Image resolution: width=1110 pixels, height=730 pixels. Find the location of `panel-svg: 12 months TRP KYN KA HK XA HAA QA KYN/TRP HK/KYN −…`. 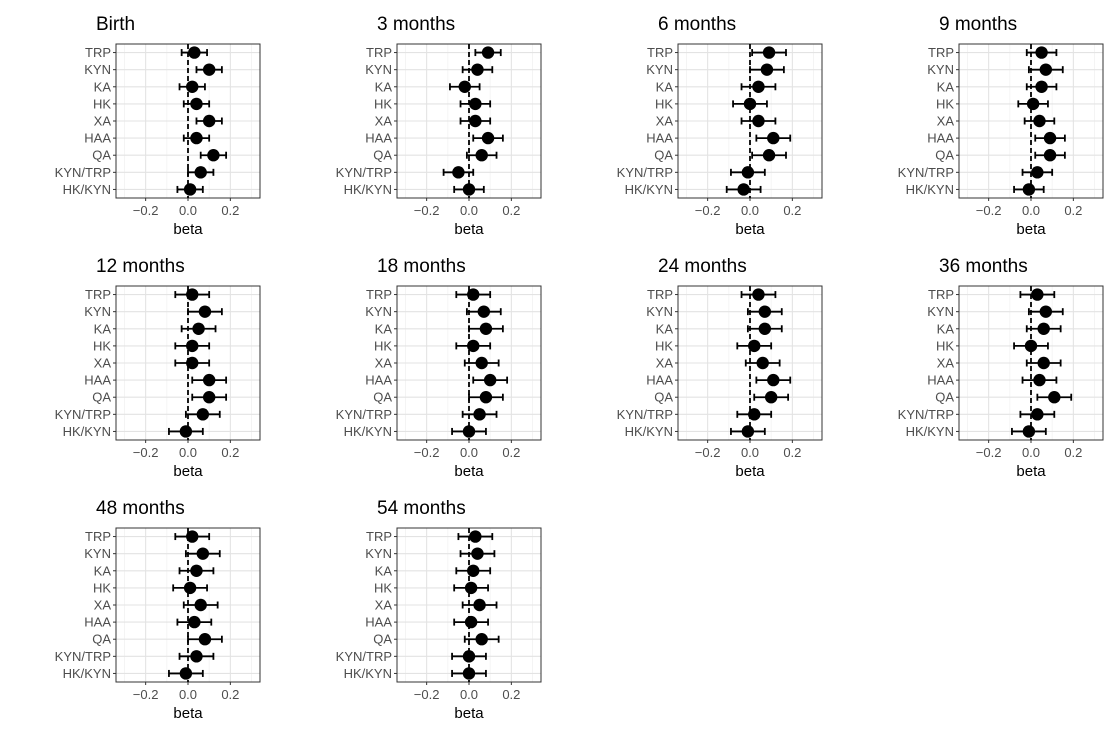

panel-svg: 12 months TRP KYN KA HK XA HAA QA KYN/TRP HK/KYN −… is located at coordinates (158, 368).